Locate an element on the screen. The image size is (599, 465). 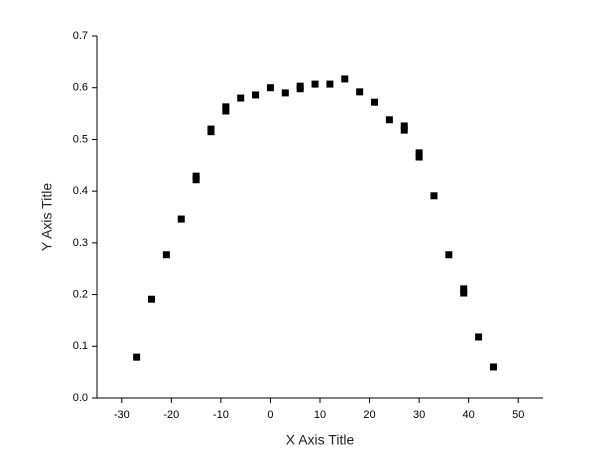
y-tick-label: 0.0 is located at coordinates (80, 398).